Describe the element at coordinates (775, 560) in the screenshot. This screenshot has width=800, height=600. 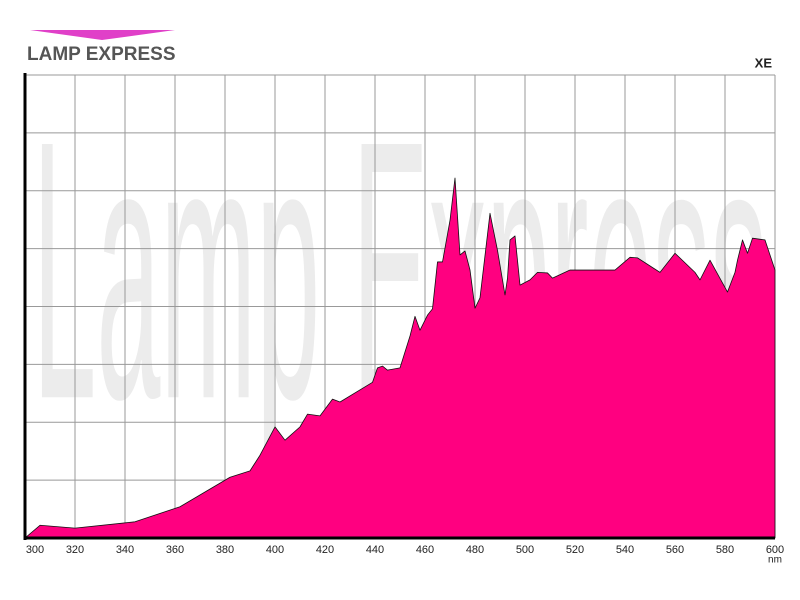
I see `x-unit: nm` at that location.